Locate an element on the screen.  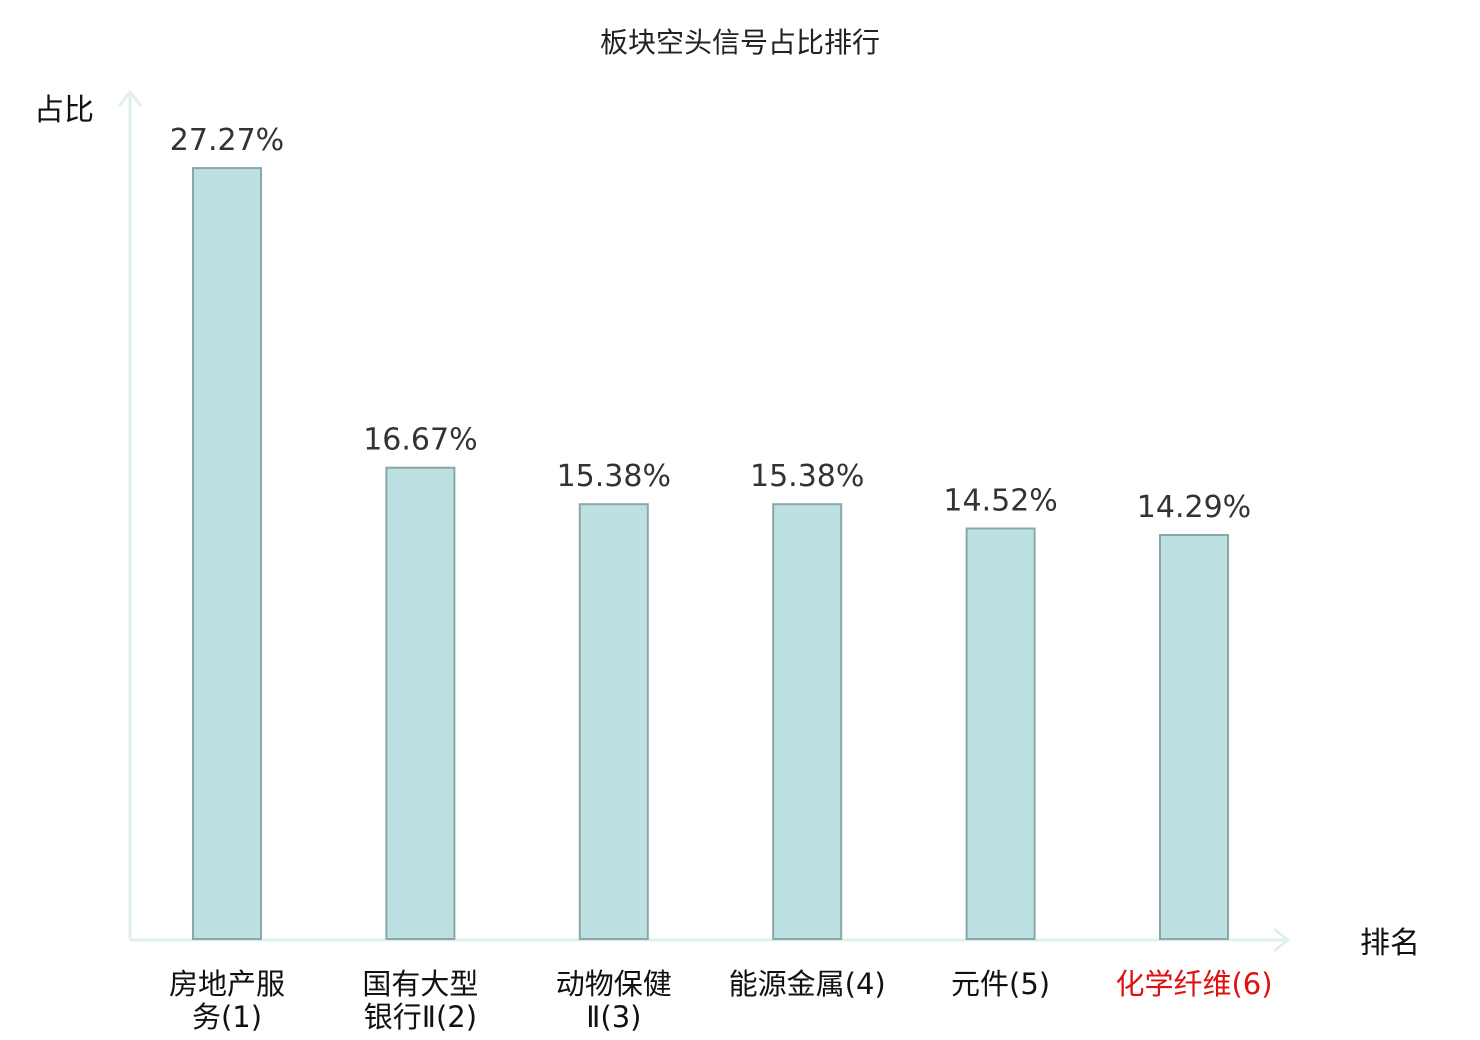
category-label-1-line-2: 务(1) is located at coordinates (227, 1017).